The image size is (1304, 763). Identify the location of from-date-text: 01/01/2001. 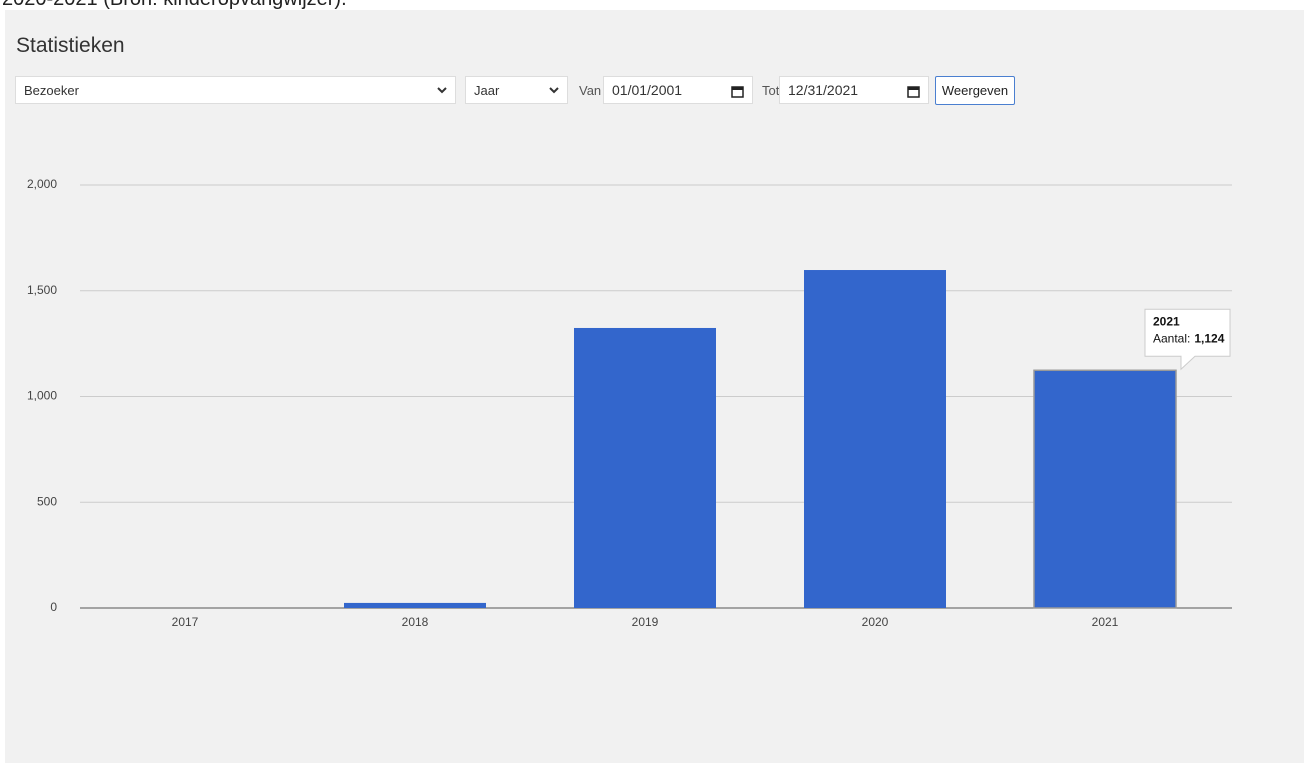
(647, 90).